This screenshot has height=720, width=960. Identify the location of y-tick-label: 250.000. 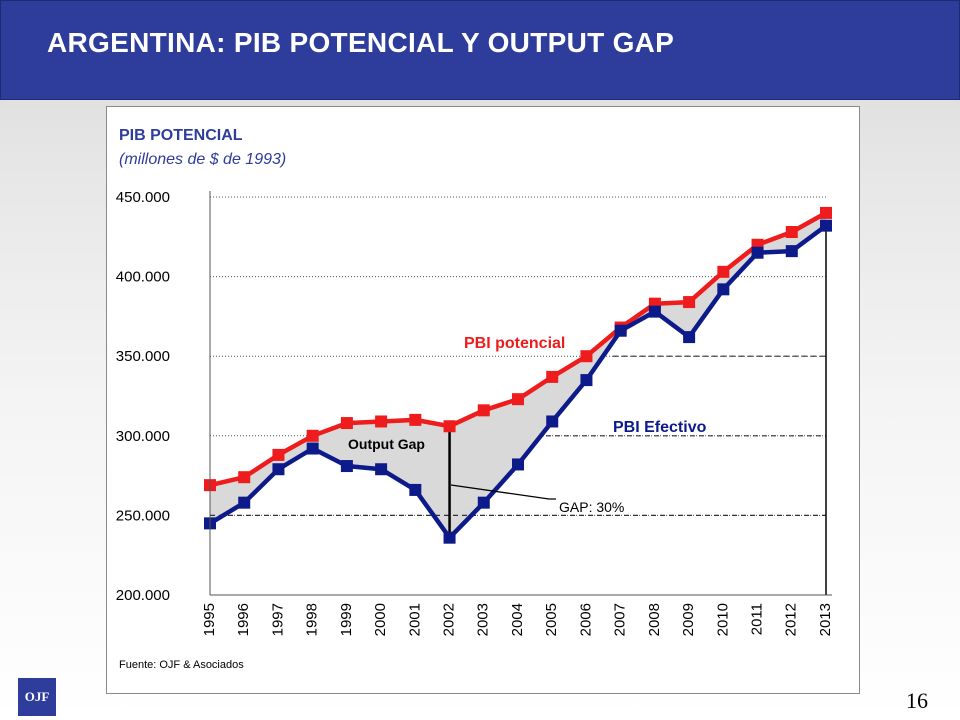
(143, 515).